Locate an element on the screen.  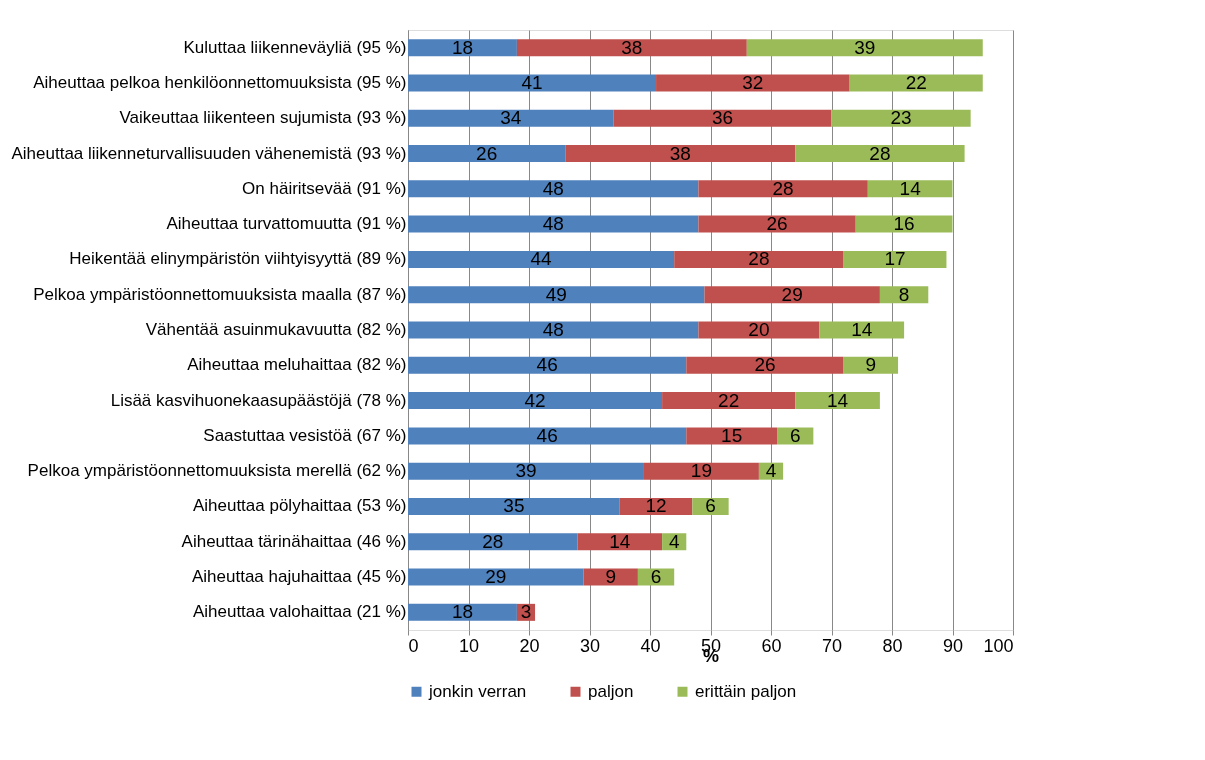
y-tick-label: On häiritsevää (91 %) is located at coordinates (324, 188).